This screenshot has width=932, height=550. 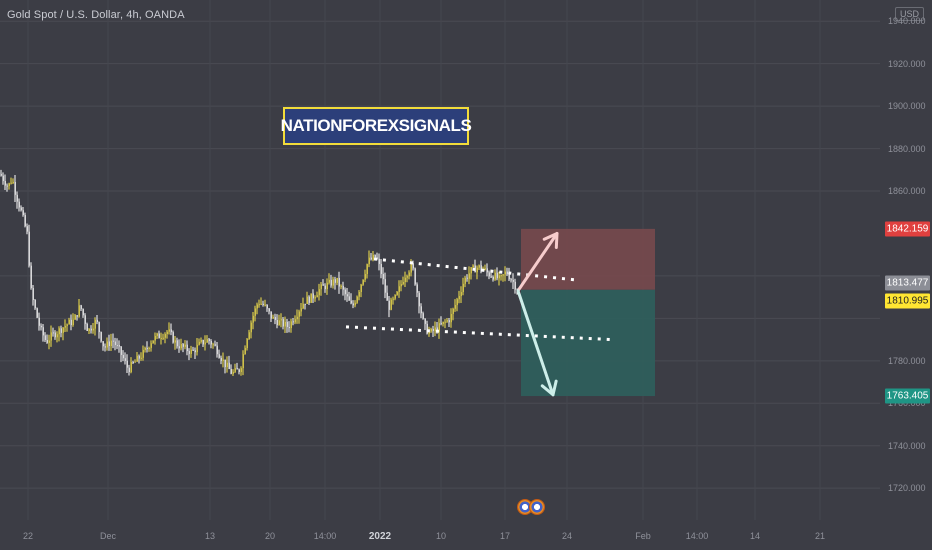 What do you see at coordinates (907, 106) in the screenshot?
I see `y-tick-label: 1900.000` at bounding box center [907, 106].